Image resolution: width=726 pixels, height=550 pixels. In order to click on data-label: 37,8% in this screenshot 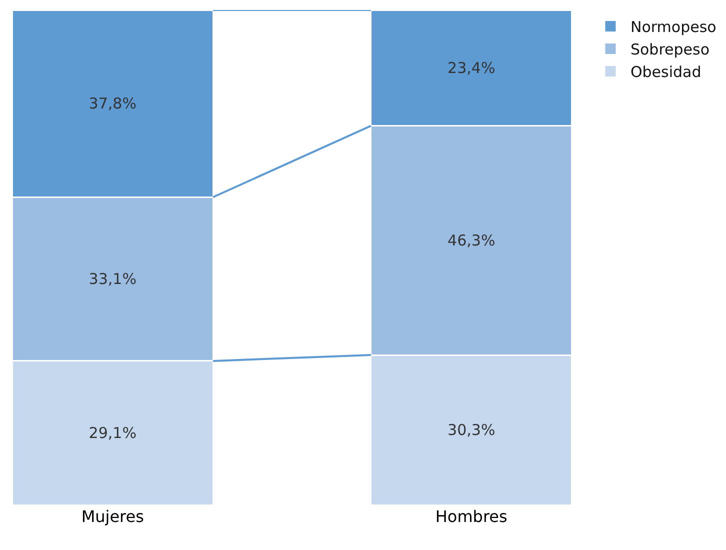, I will do `click(112, 103)`.